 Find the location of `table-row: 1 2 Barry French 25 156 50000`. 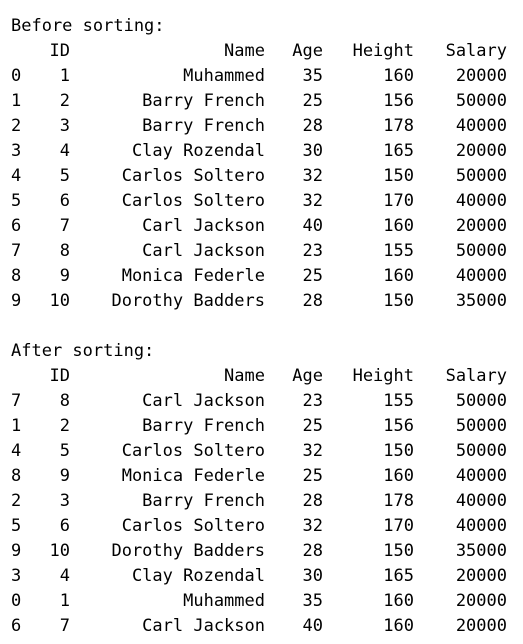

table-row: 1 2 Barry French 25 156 50000 is located at coordinates (261, 101).